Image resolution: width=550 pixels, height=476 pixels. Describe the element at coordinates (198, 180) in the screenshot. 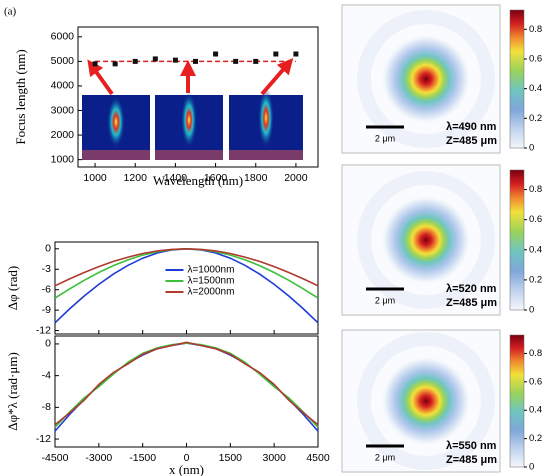

I see `x-axis-label: Wavelength (nm)` at that location.